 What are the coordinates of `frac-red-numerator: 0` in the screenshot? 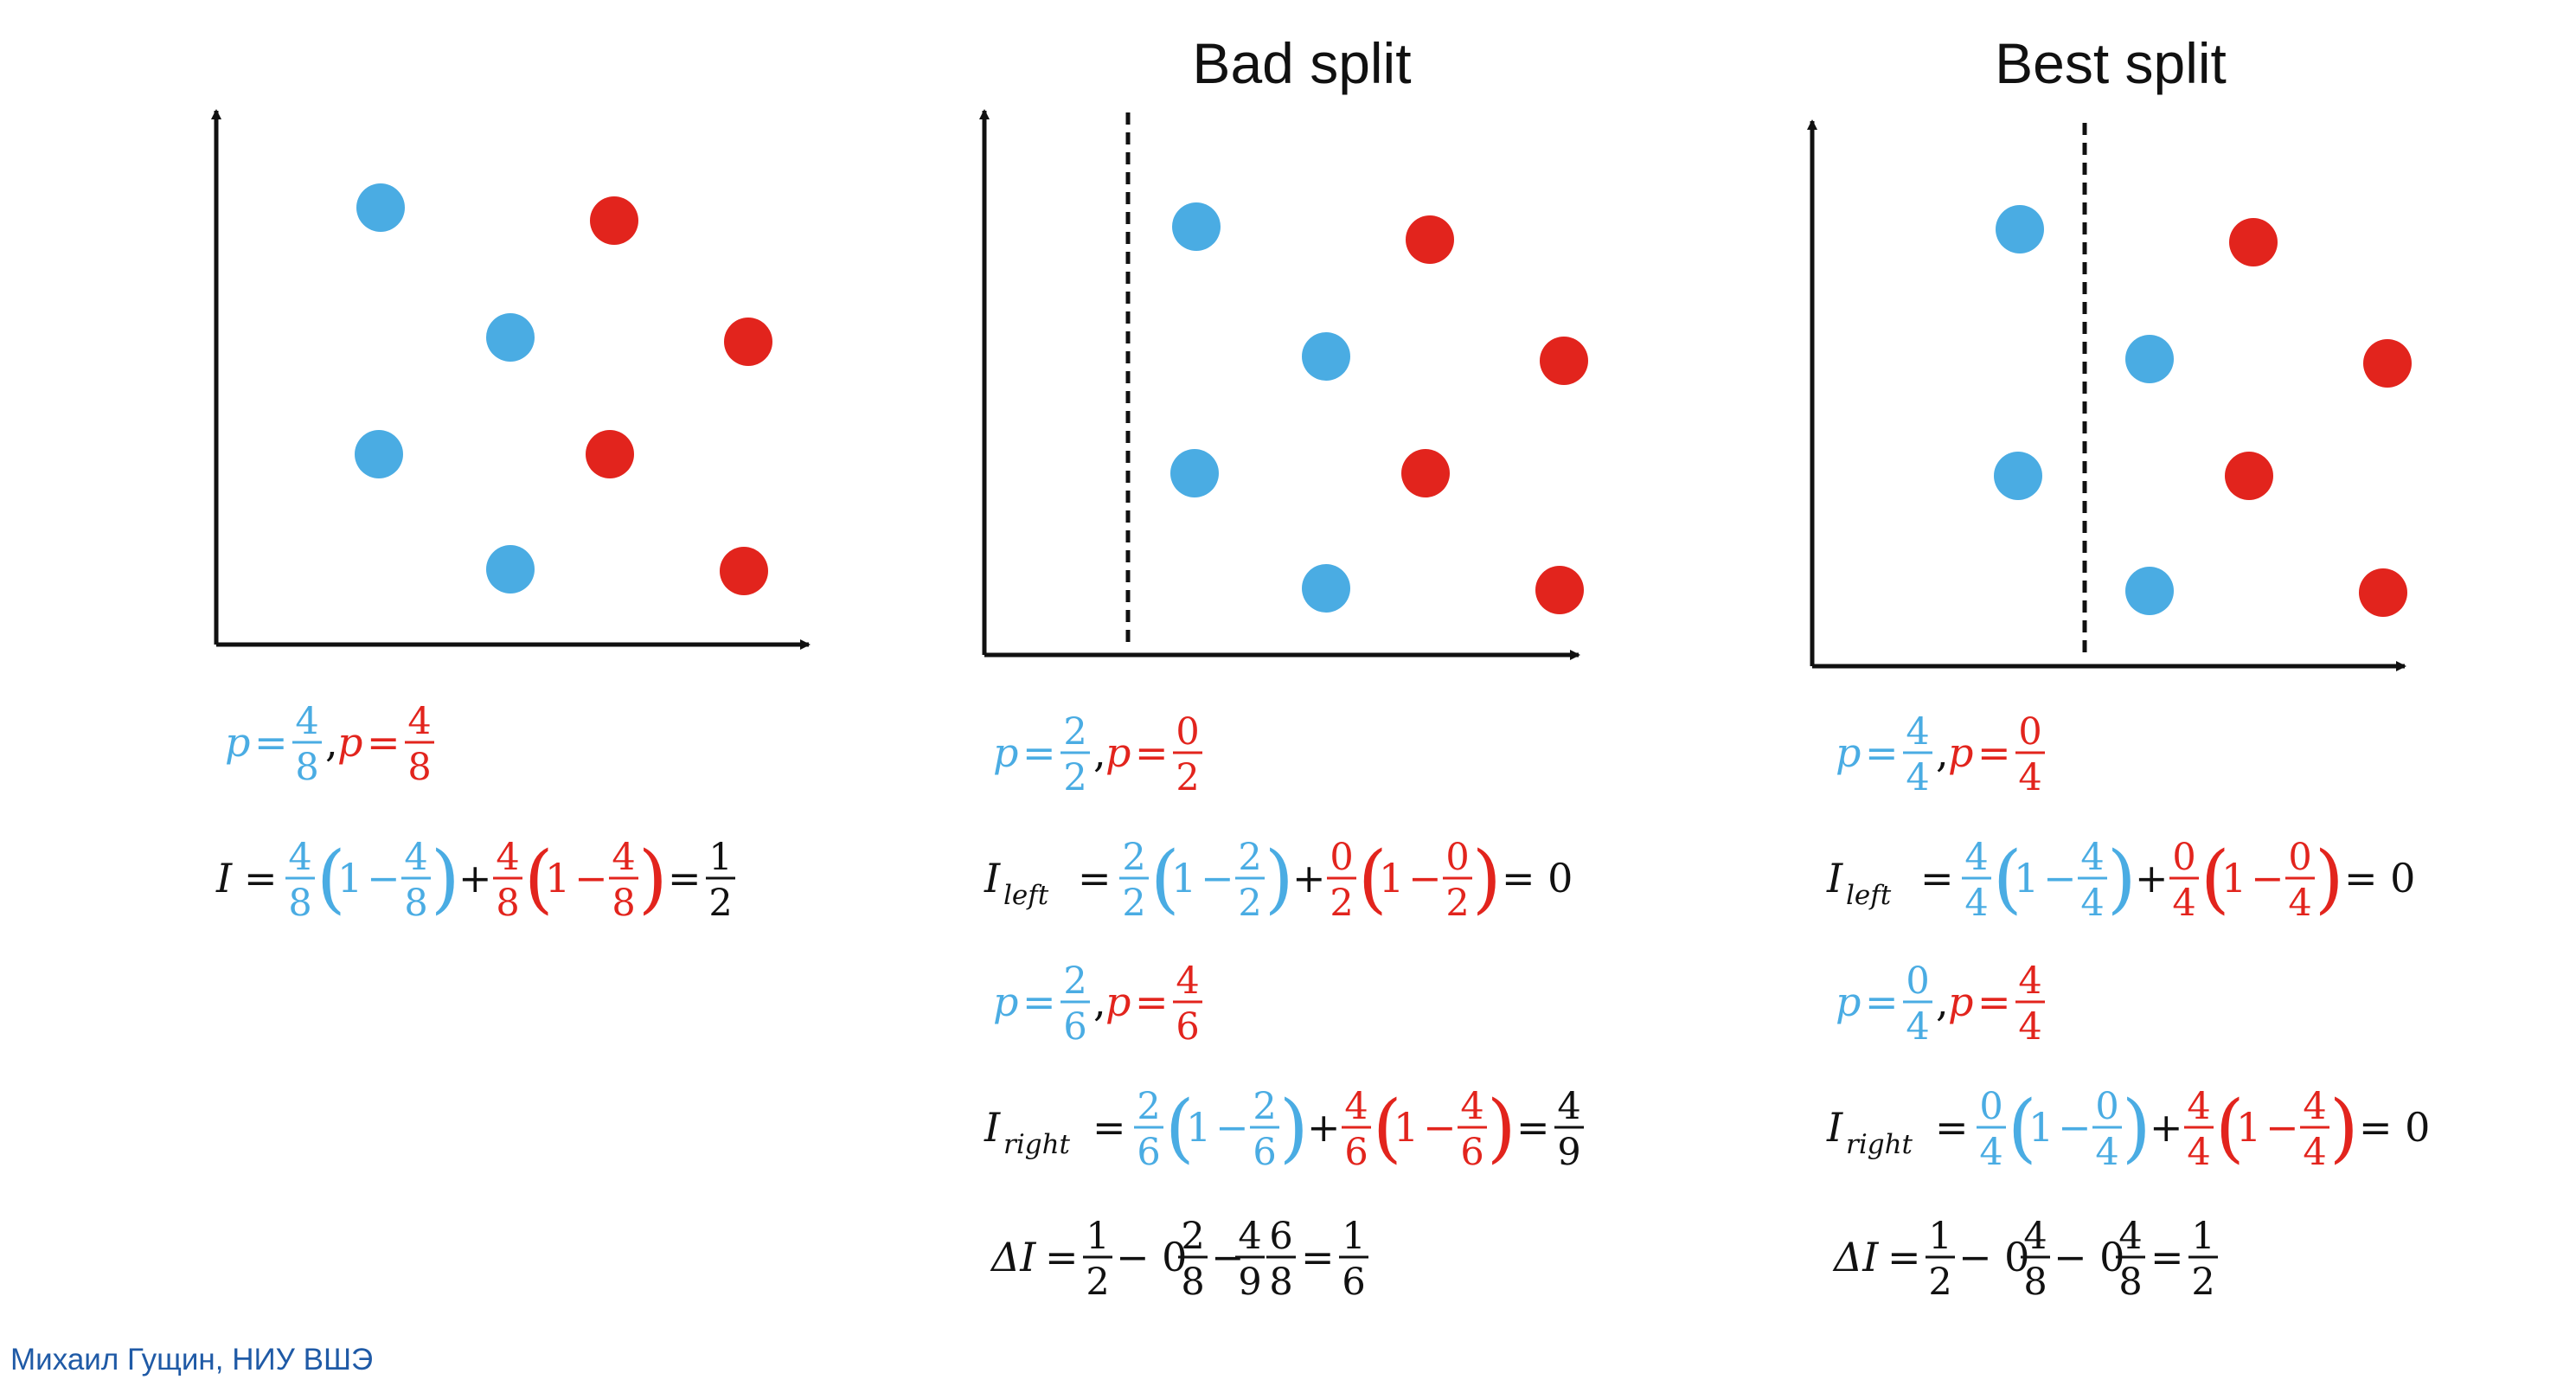 It's located at (1187, 732).